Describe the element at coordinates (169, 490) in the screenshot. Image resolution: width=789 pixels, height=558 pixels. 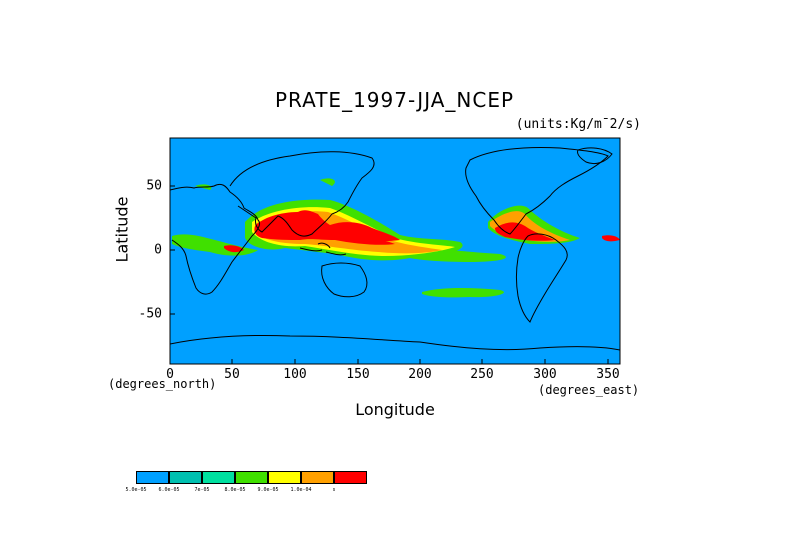
I see `legend-label: 6.0e-05` at that location.